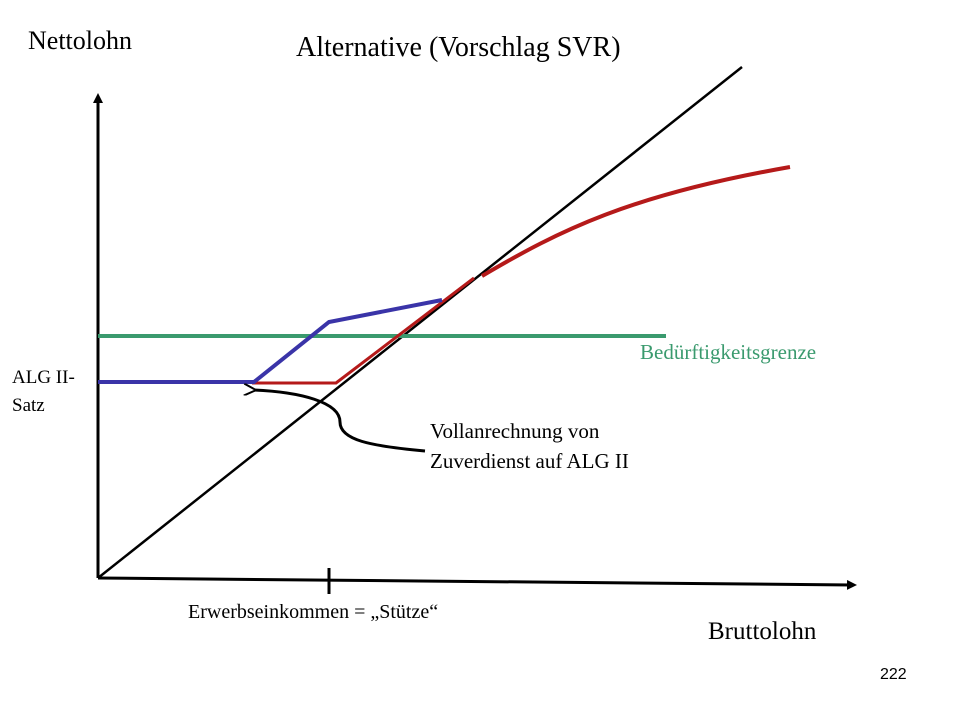 The height and width of the screenshot is (725, 960). Describe the element at coordinates (340, 421) in the screenshot. I see `annotation-arrow` at that location.